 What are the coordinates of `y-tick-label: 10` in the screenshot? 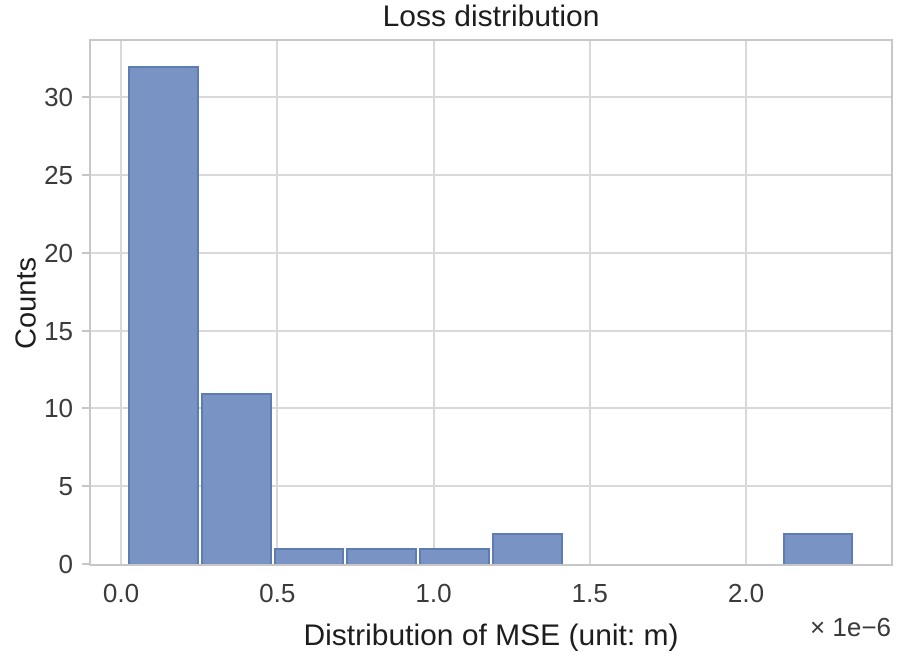 It's located at (58, 408).